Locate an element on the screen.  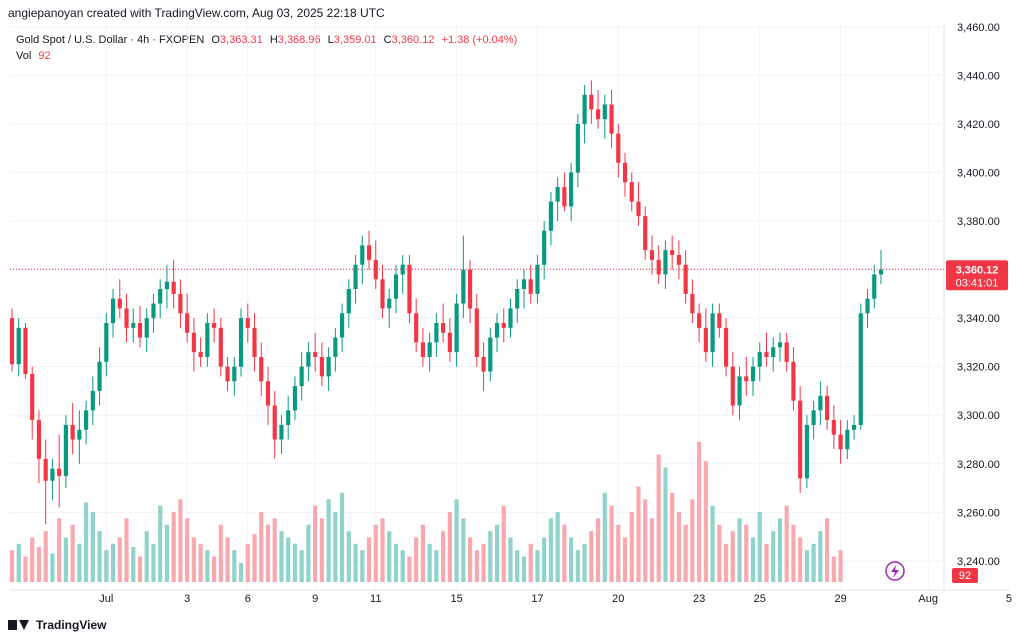
symbol-name: Gold Spot / U.S. Dollar · 4h · FXOPEN is located at coordinates (110, 40).